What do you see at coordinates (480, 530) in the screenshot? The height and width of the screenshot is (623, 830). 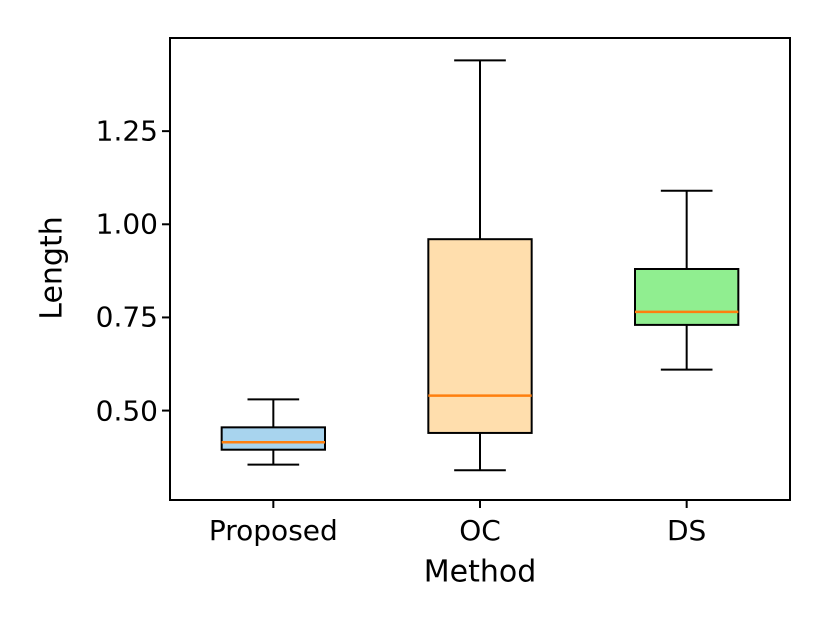 I see `x-tick-label-oc: OC` at bounding box center [480, 530].